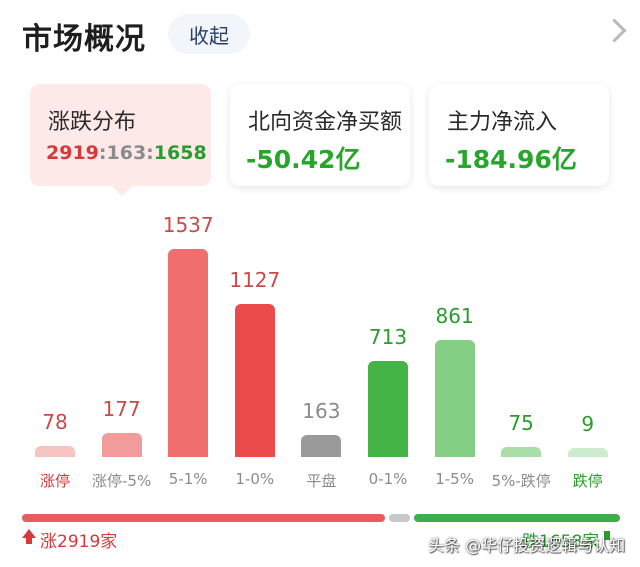  I want to click on distribution-ratio: 2919:163:1658, so click(126, 153).